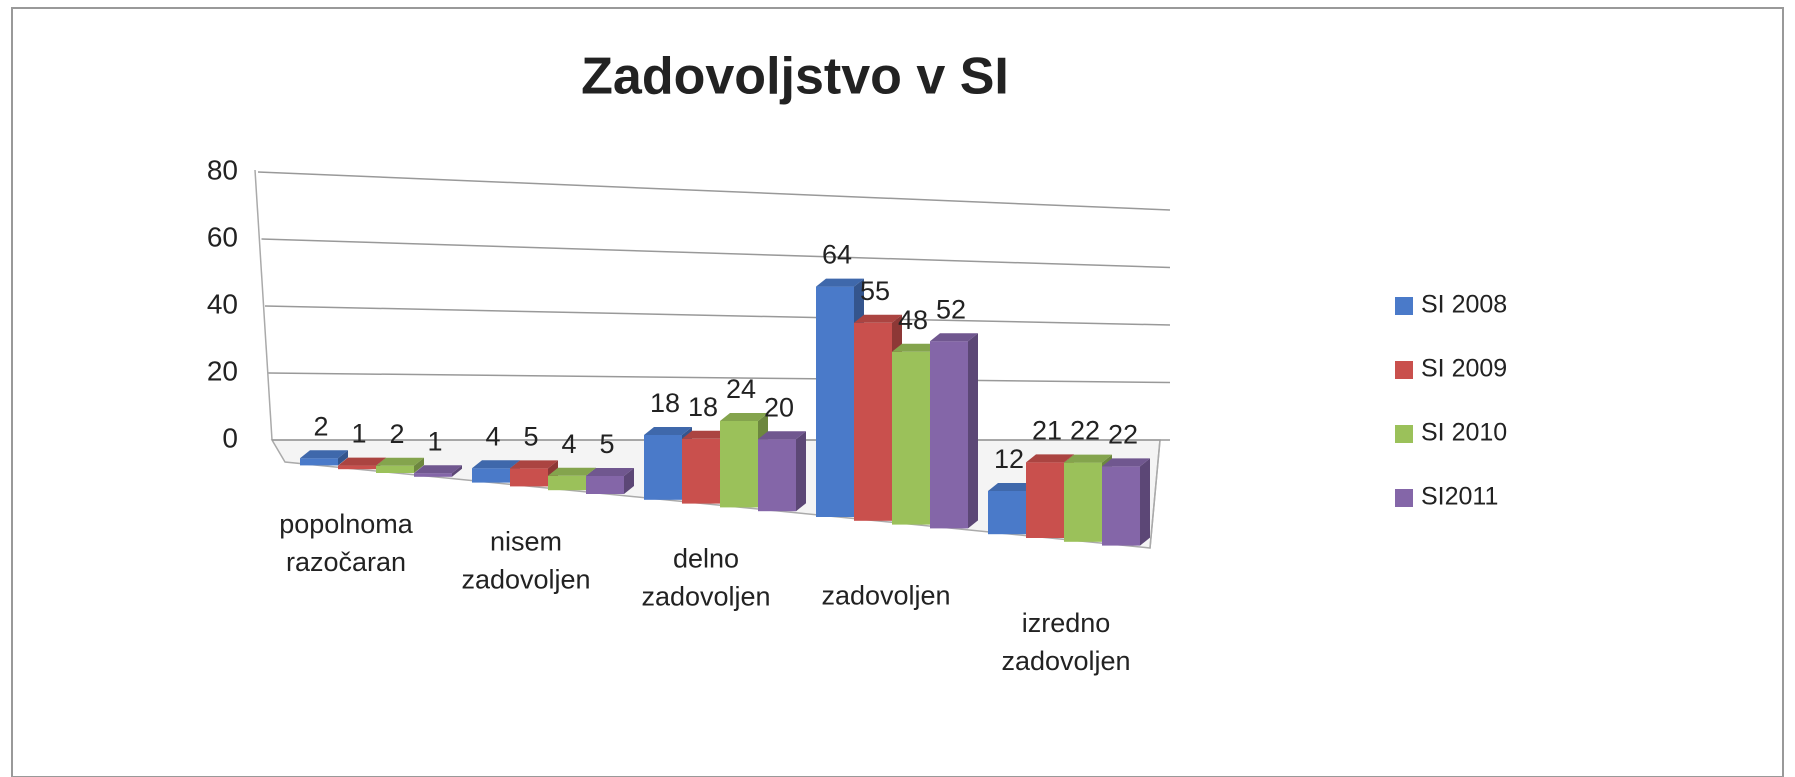  What do you see at coordinates (885, 596) in the screenshot?
I see `x-tick-label: zadovoljen` at bounding box center [885, 596].